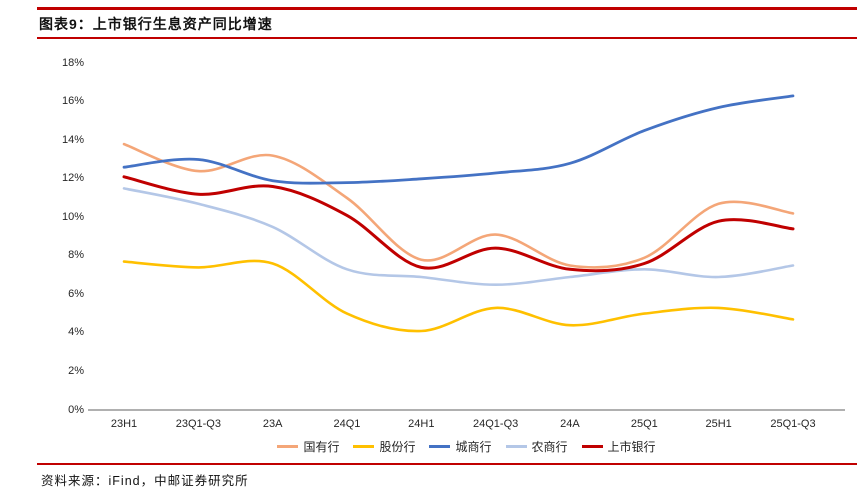  Describe the element at coordinates (496, 424) in the screenshot. I see `x-axis-label: 24Q1-Q3` at that location.